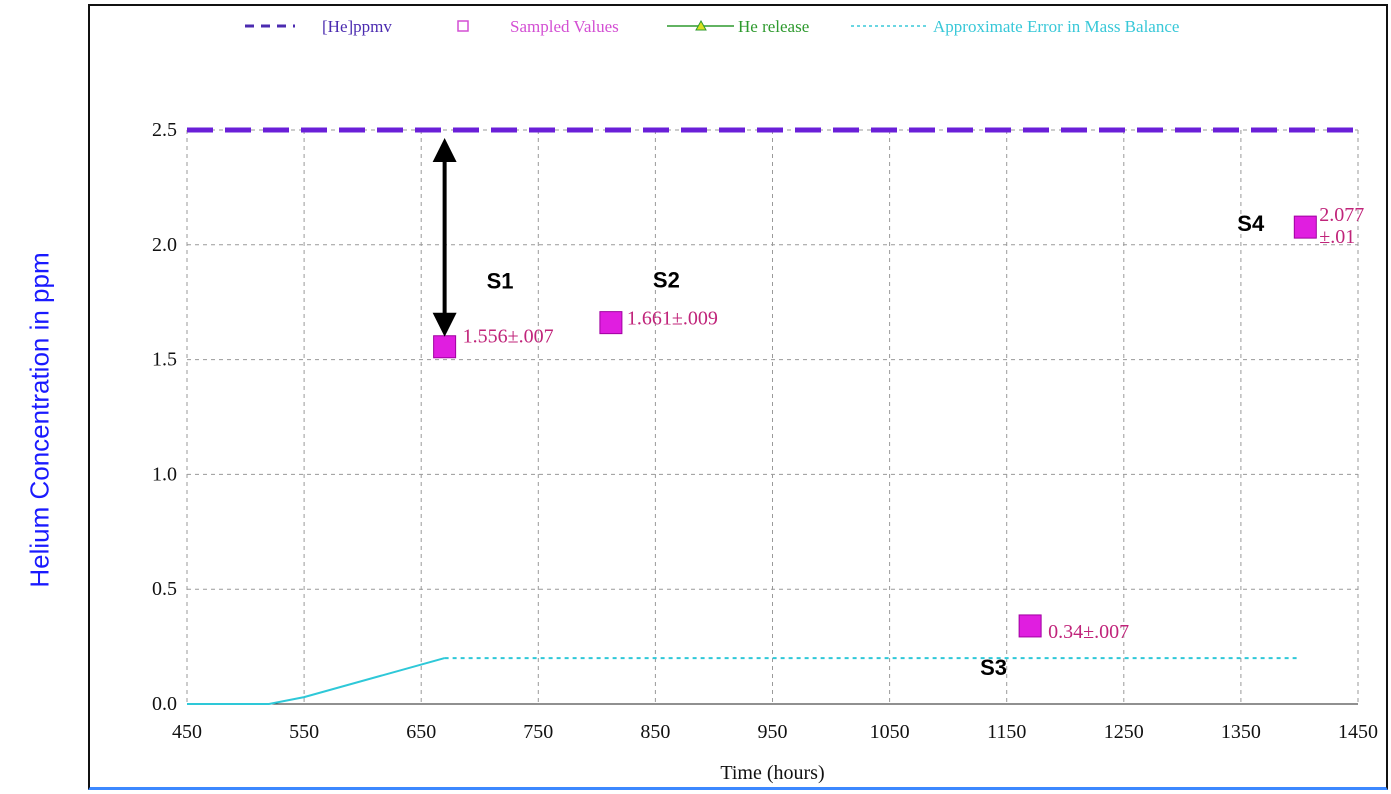 This screenshot has height=794, width=1391. Describe the element at coordinates (164, 704) in the screenshot. I see `y-tick-label: 0.0` at that location.